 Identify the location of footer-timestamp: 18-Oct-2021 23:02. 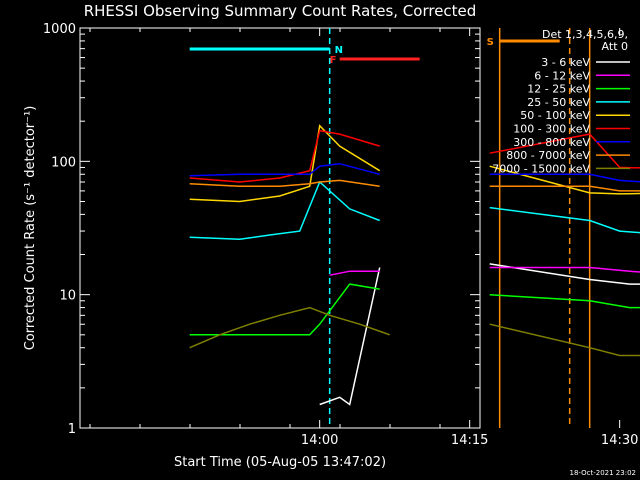
(603, 473).